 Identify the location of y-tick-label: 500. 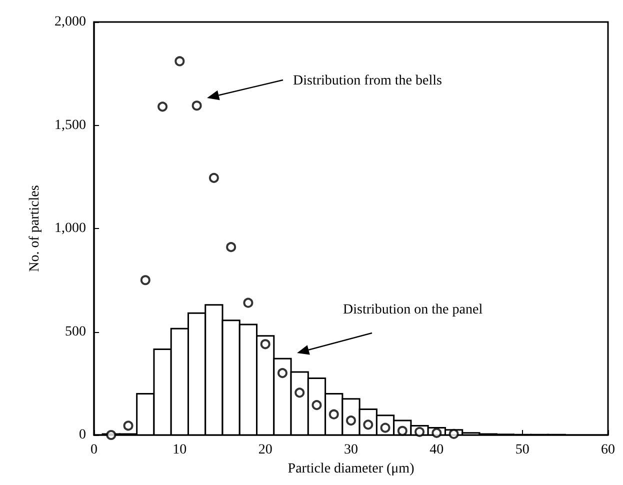
(75, 332).